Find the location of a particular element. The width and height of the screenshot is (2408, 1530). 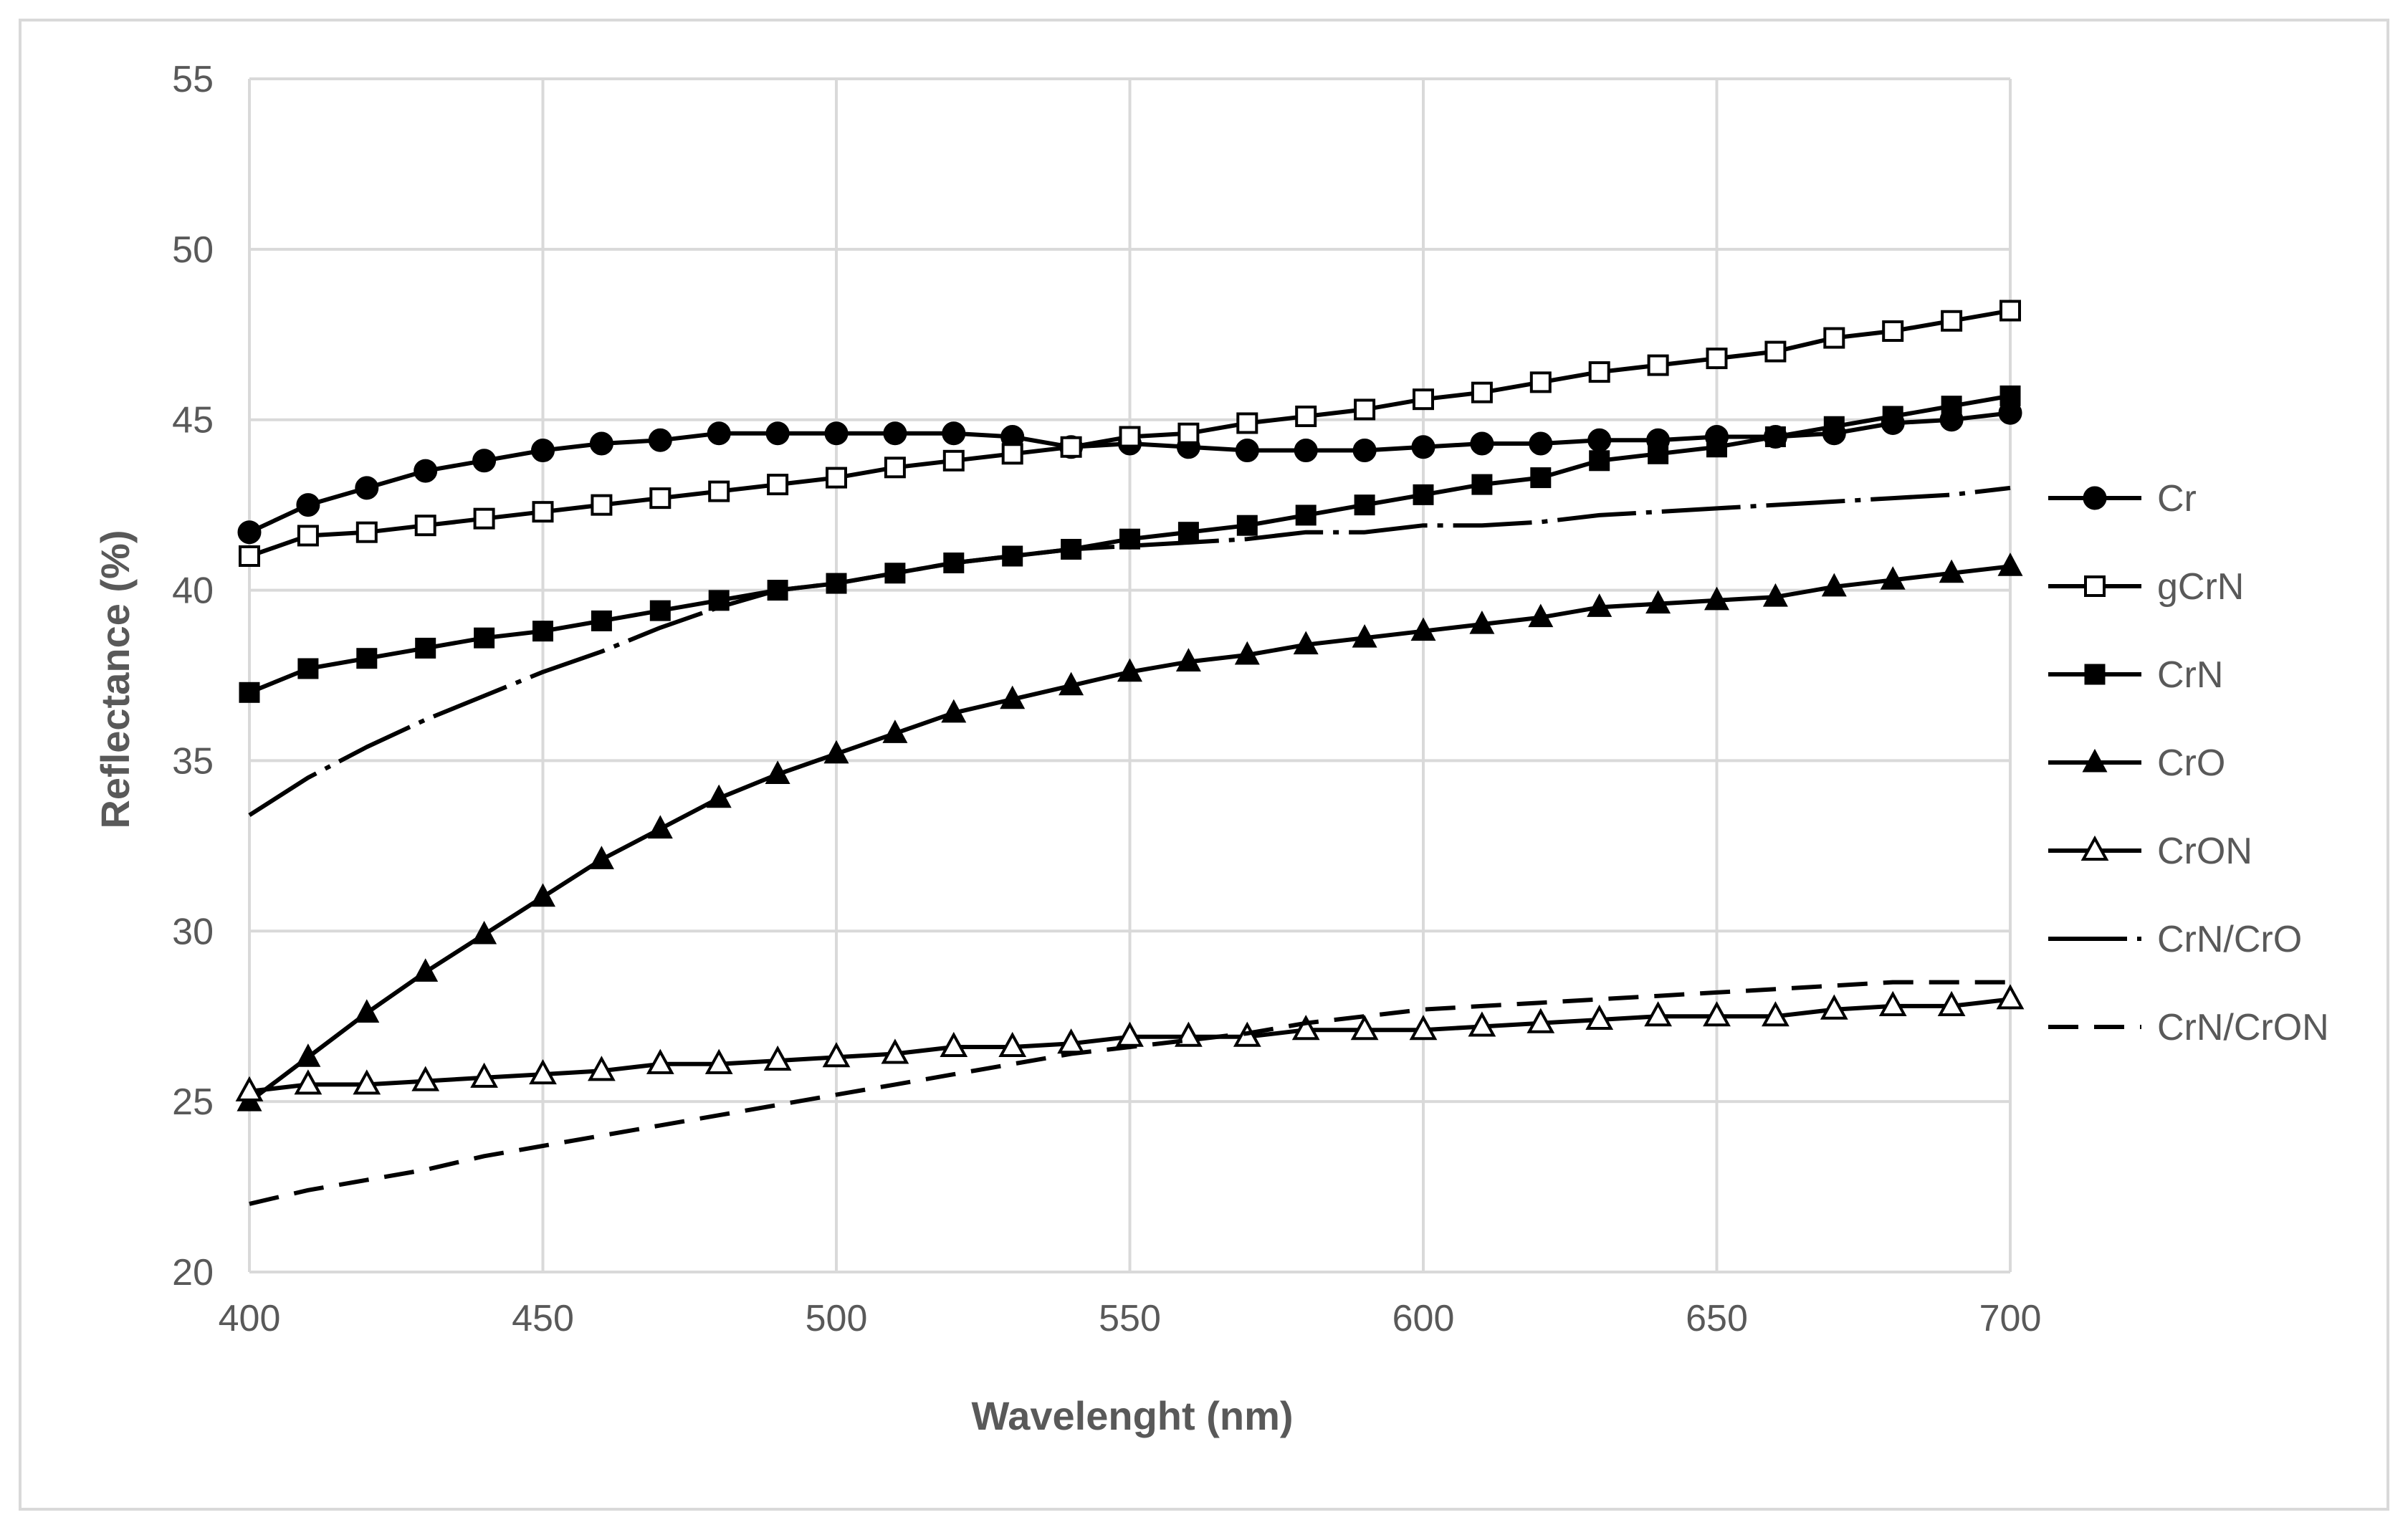

y-tick-label: 40 is located at coordinates (193, 591).